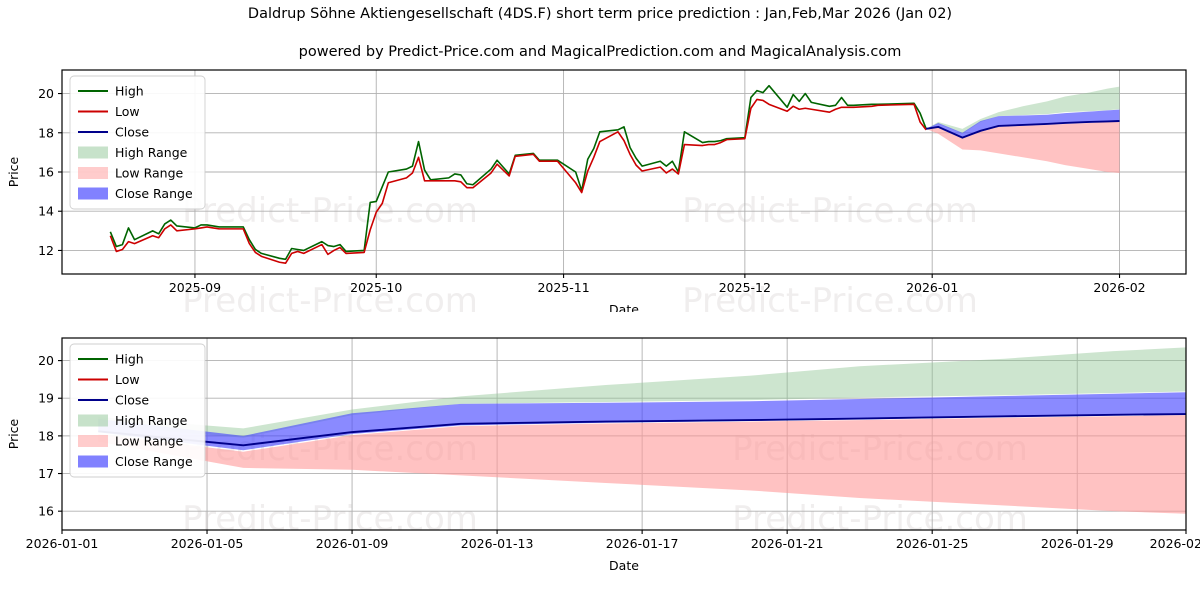 This screenshot has height=600, width=1200. I want to click on x-tick-label: 2026-01-25, so click(932, 543).